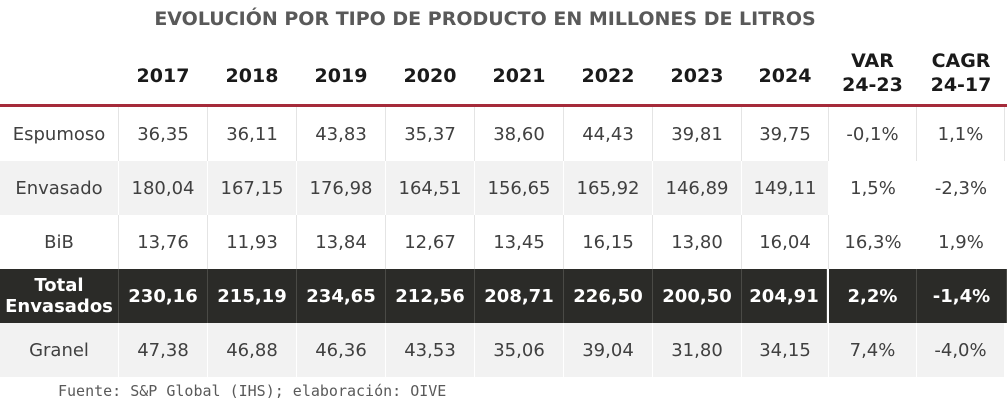 Image resolution: width=1007 pixels, height=416 pixels. What do you see at coordinates (341, 75) in the screenshot?
I see `header-cell-2019: 2019` at bounding box center [341, 75].